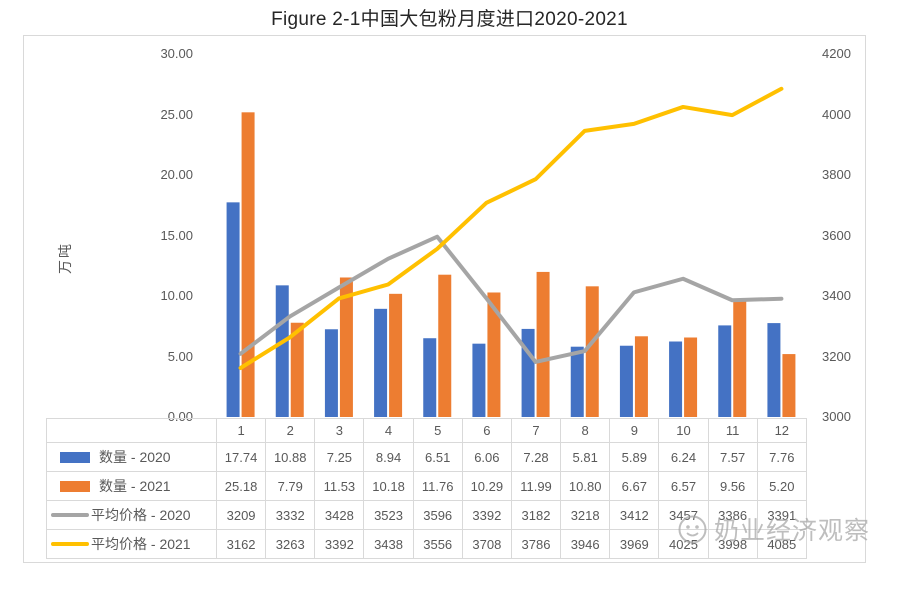  What do you see at coordinates (585, 457) in the screenshot?
I see `table-cell: 5.81` at bounding box center [585, 457].